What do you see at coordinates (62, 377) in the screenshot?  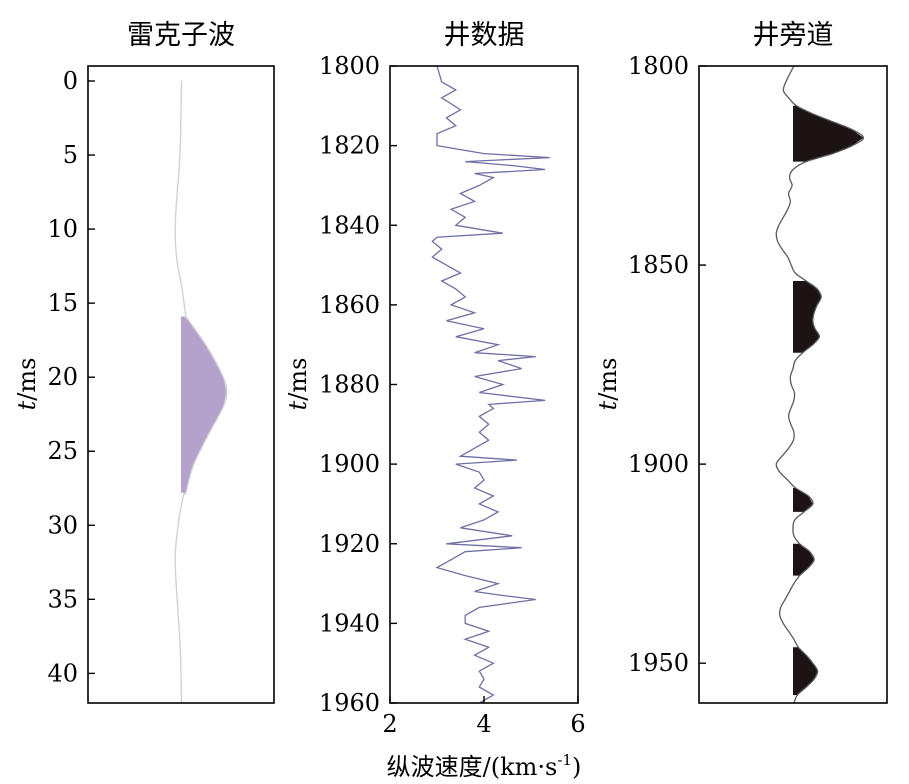 I see `ricker-y-tick-label: 20` at bounding box center [62, 377].